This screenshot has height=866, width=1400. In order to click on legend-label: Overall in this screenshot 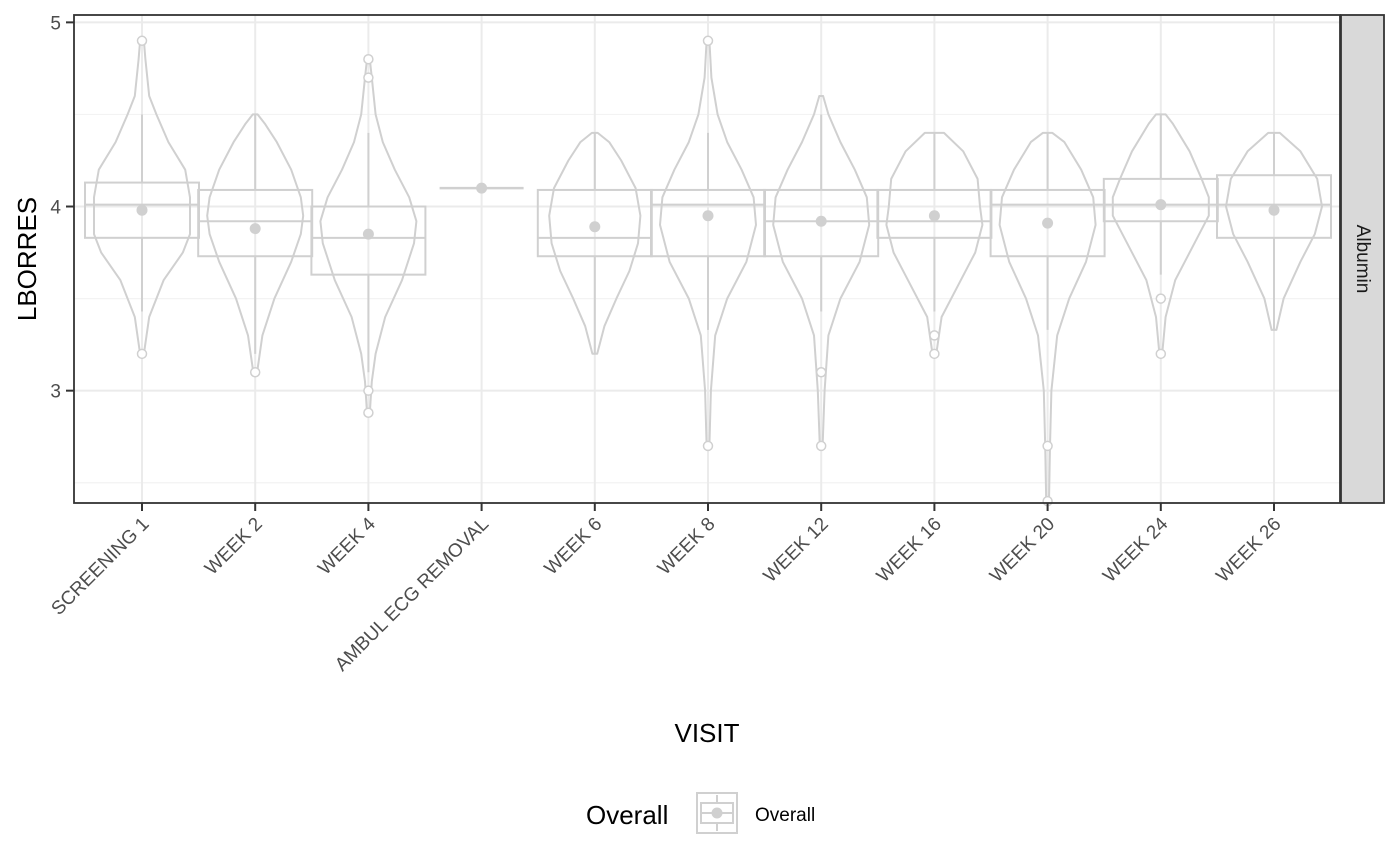, I will do `click(785, 815)`.